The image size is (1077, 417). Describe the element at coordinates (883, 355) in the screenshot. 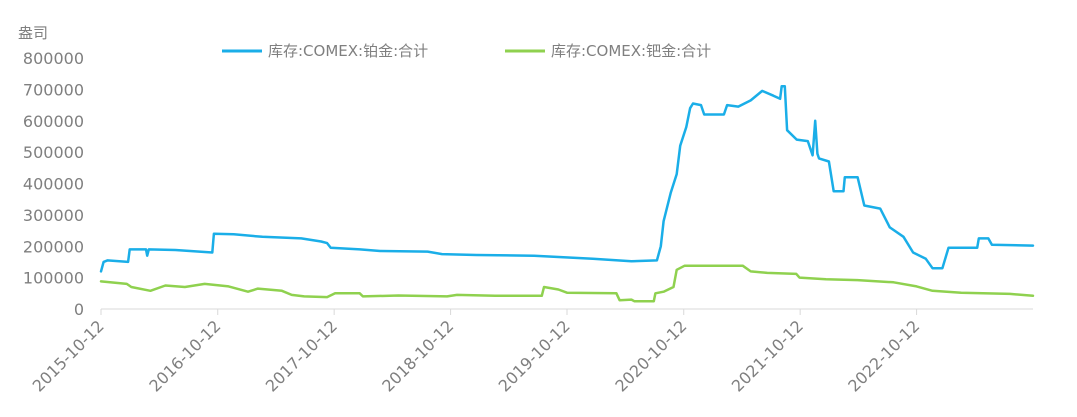

I see `x-tick-label: 2022-10-12` at that location.